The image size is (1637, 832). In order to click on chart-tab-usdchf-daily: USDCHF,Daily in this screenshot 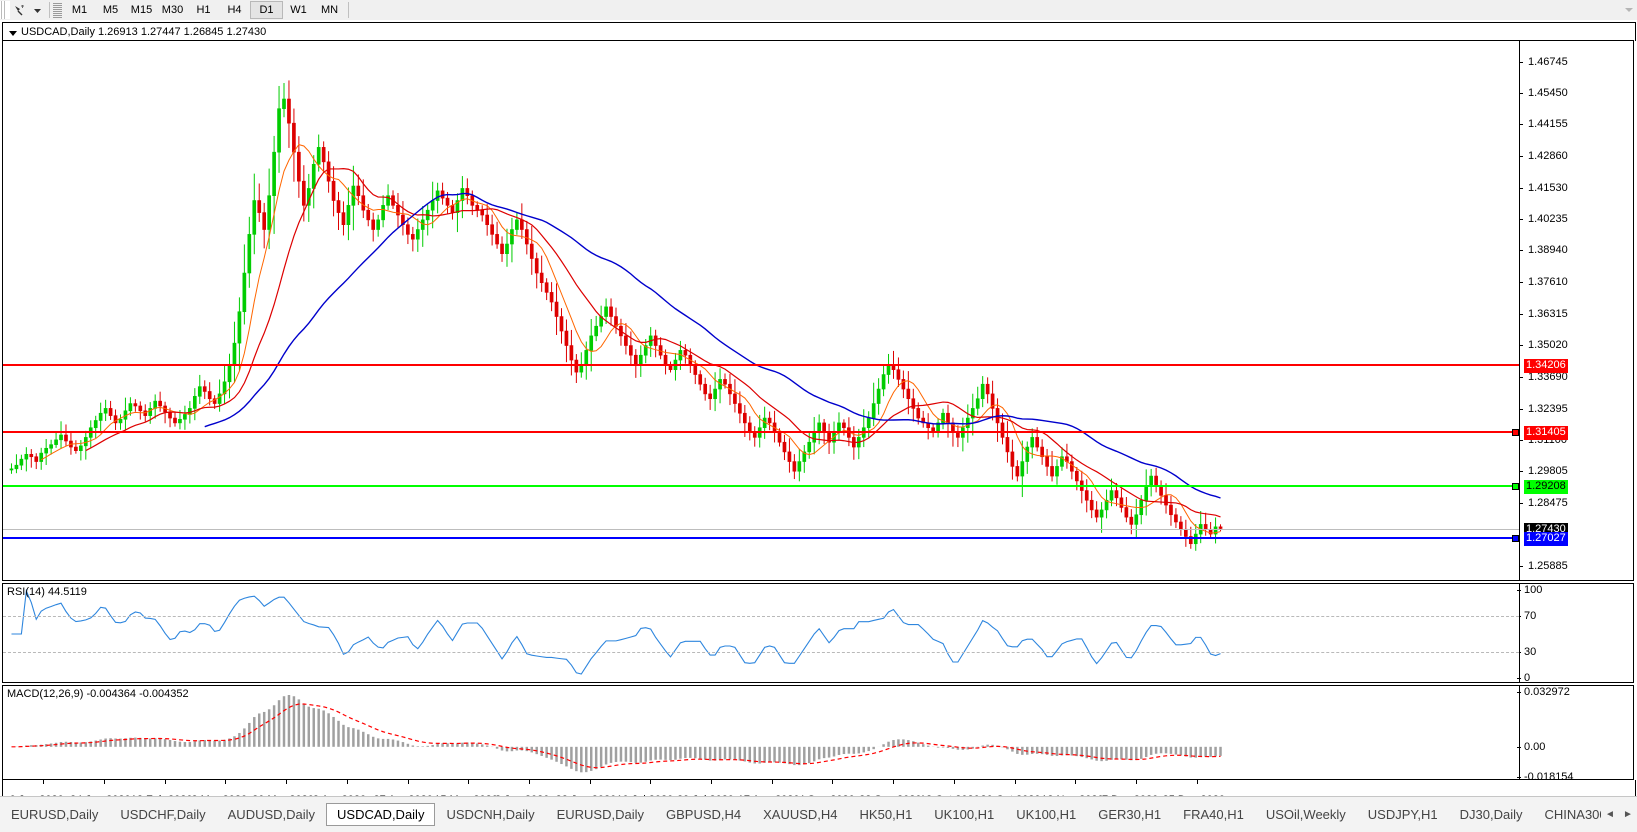, I will do `click(163, 814)`.